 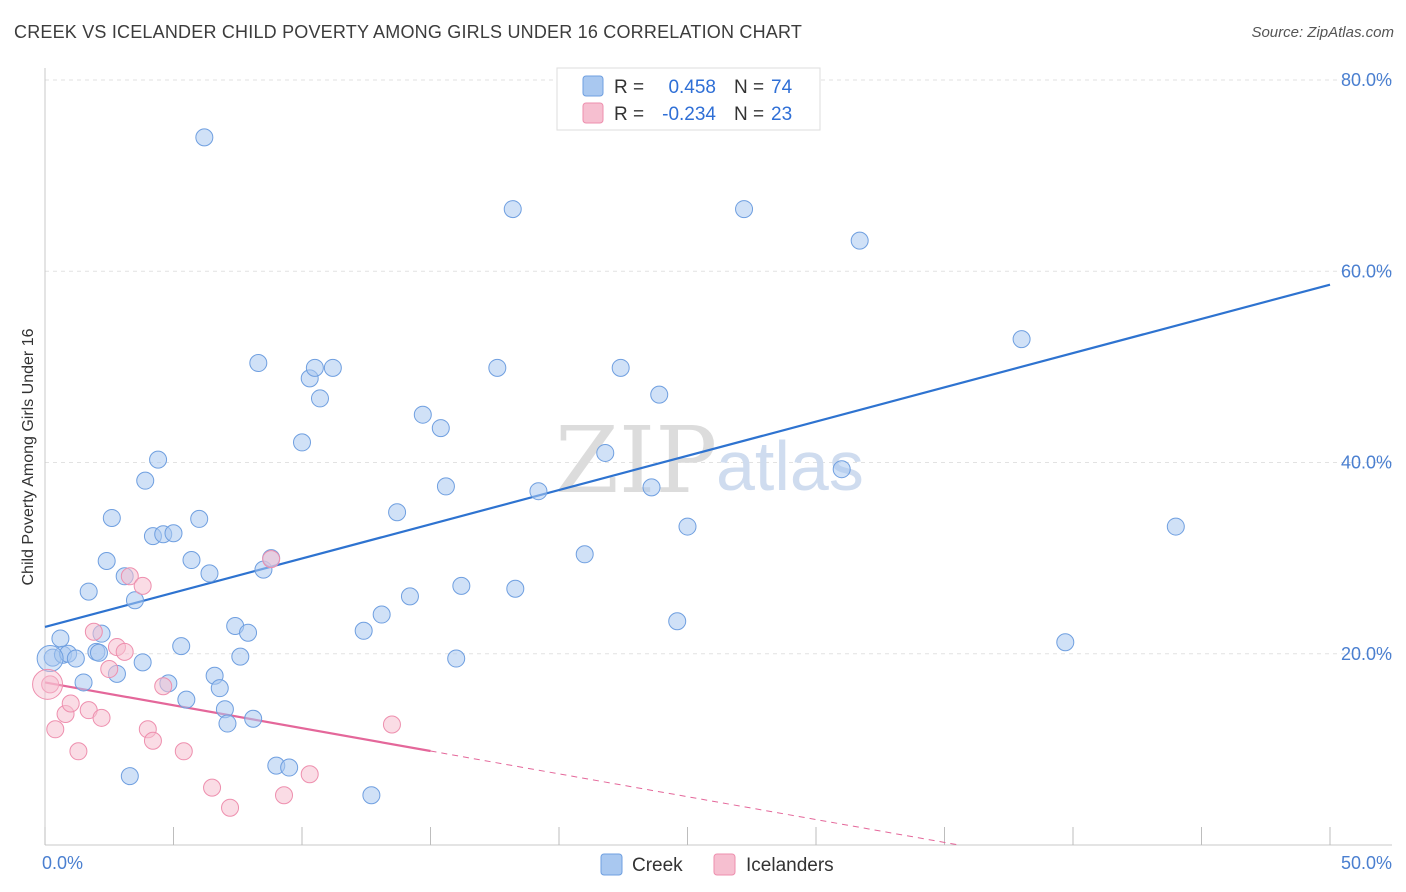 What do you see at coordinates (593, 113) in the screenshot?
I see `legend-swatch-icelanders` at bounding box center [593, 113].